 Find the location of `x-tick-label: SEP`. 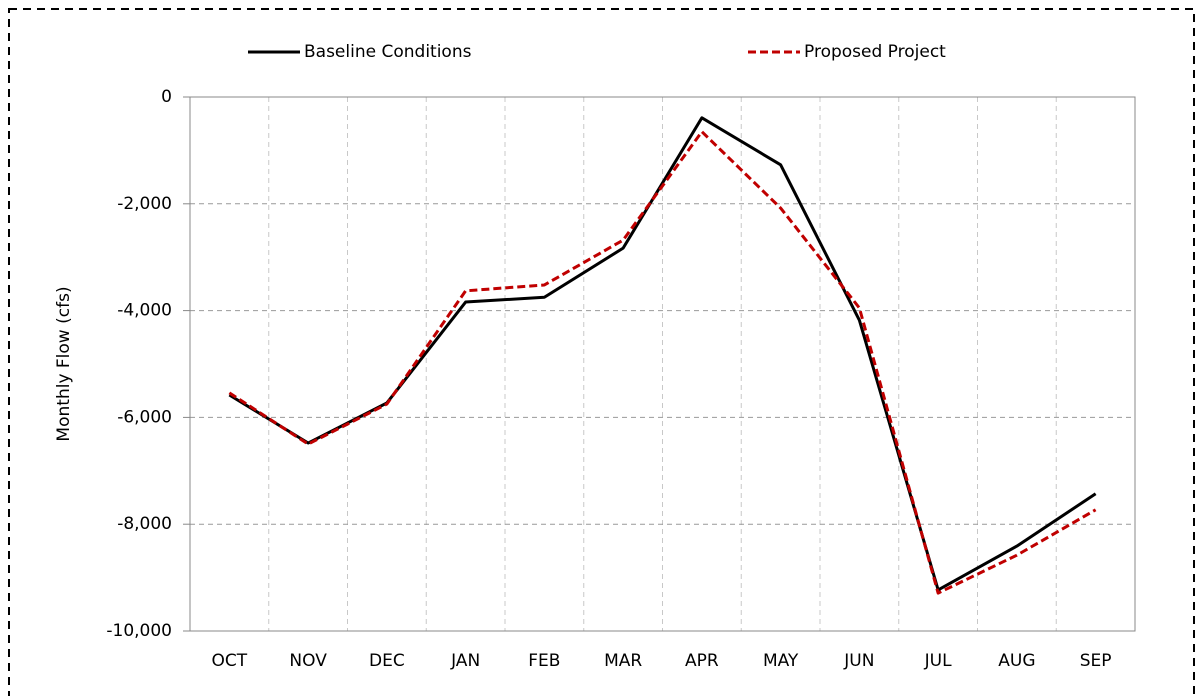

x-tick-label: SEP is located at coordinates (1096, 661).